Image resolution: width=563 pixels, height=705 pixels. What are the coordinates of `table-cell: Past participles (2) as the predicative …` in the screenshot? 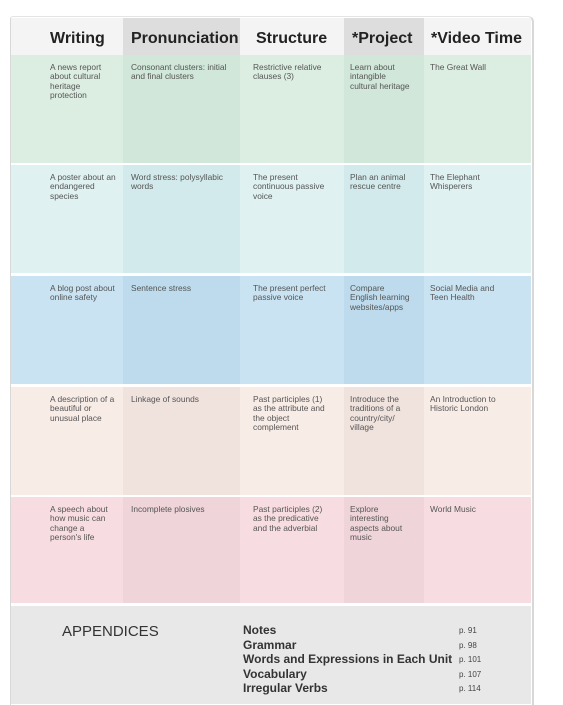 It's located at (288, 518).